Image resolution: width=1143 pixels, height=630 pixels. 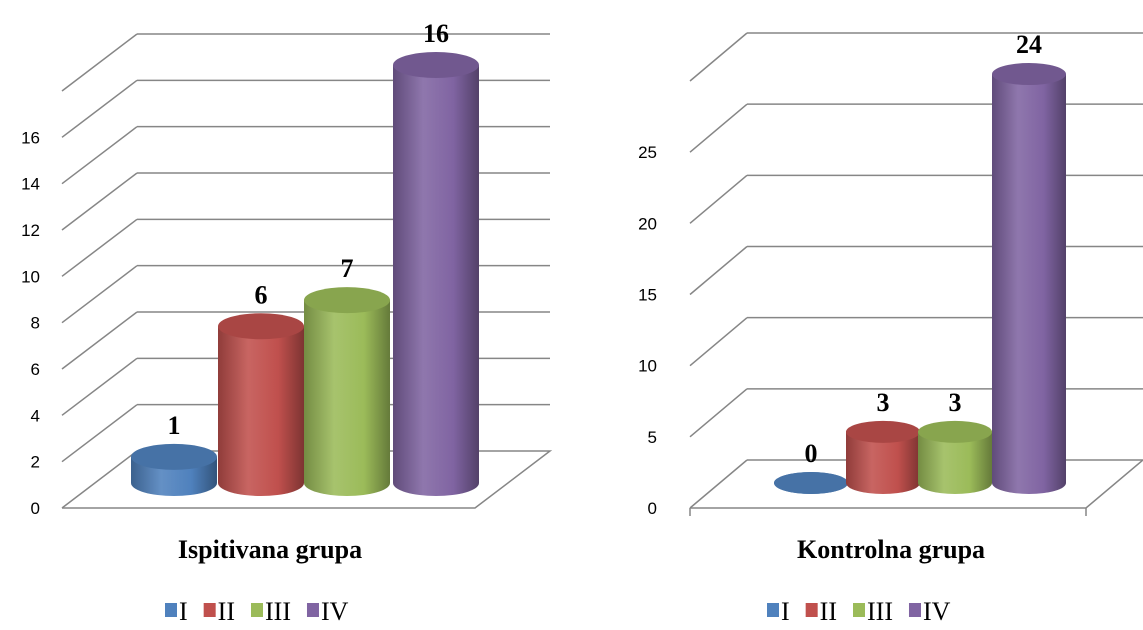 What do you see at coordinates (30, 323) in the screenshot?
I see `y-axis-tick-labels: 0 2 4 6 8 10 12 14 16` at bounding box center [30, 323].